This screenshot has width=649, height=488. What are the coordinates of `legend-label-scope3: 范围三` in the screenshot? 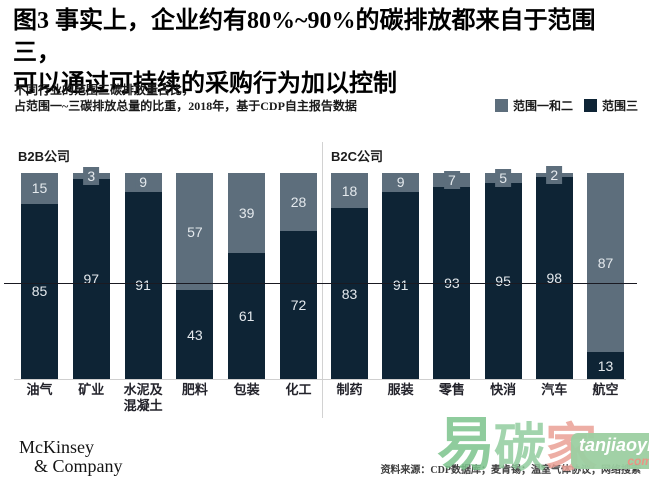 It's located at (620, 106).